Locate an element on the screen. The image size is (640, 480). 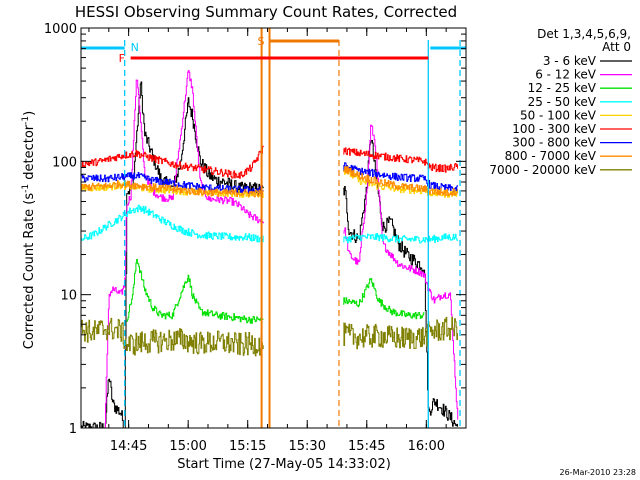
y-axis-label-mid: detector is located at coordinates (29, 154).